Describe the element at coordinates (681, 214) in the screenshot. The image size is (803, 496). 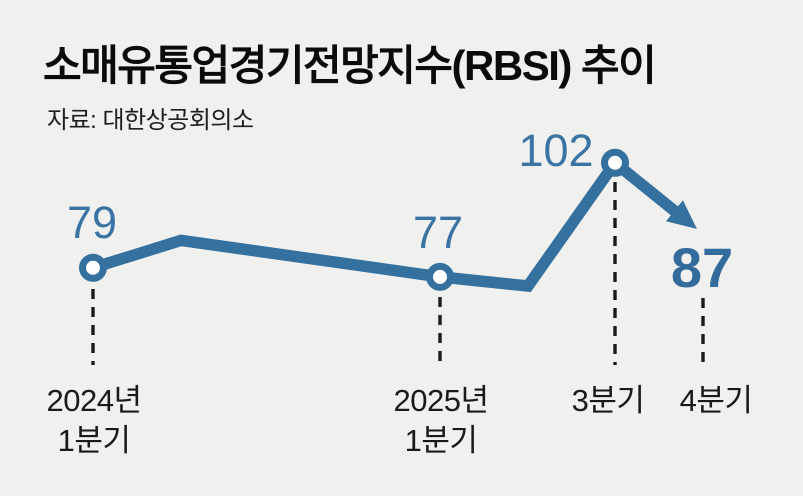
I see `arrow-head-icon` at that location.